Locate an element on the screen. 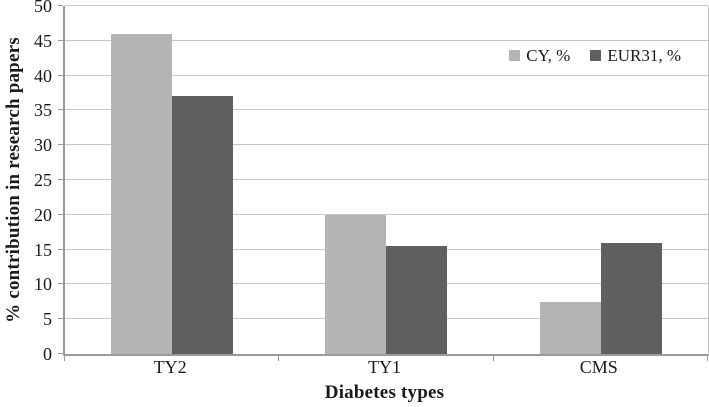 The width and height of the screenshot is (709, 407). y-tick-label-30: 30 is located at coordinates (43, 145).